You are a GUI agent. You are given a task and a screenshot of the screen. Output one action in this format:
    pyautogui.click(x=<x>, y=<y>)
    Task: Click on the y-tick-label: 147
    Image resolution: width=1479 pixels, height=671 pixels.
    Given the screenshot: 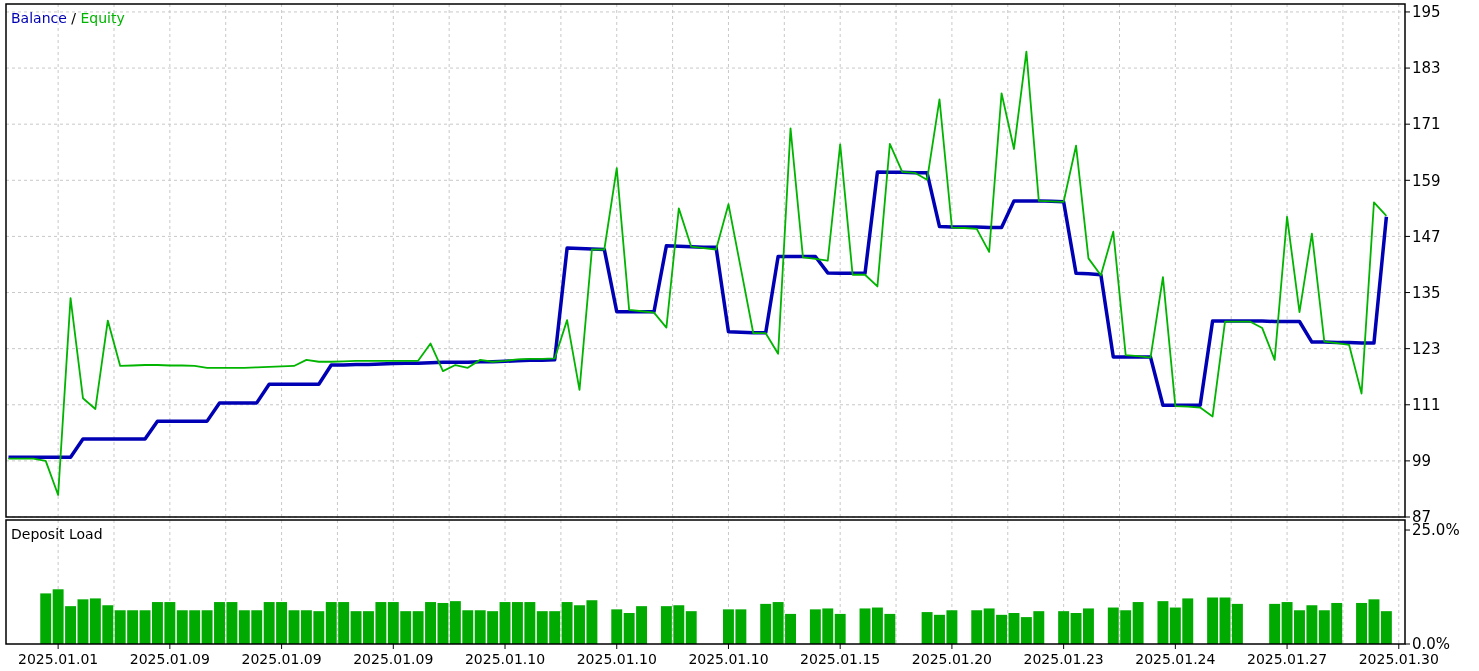 What is the action you would take?
    pyautogui.click(x=1426, y=236)
    